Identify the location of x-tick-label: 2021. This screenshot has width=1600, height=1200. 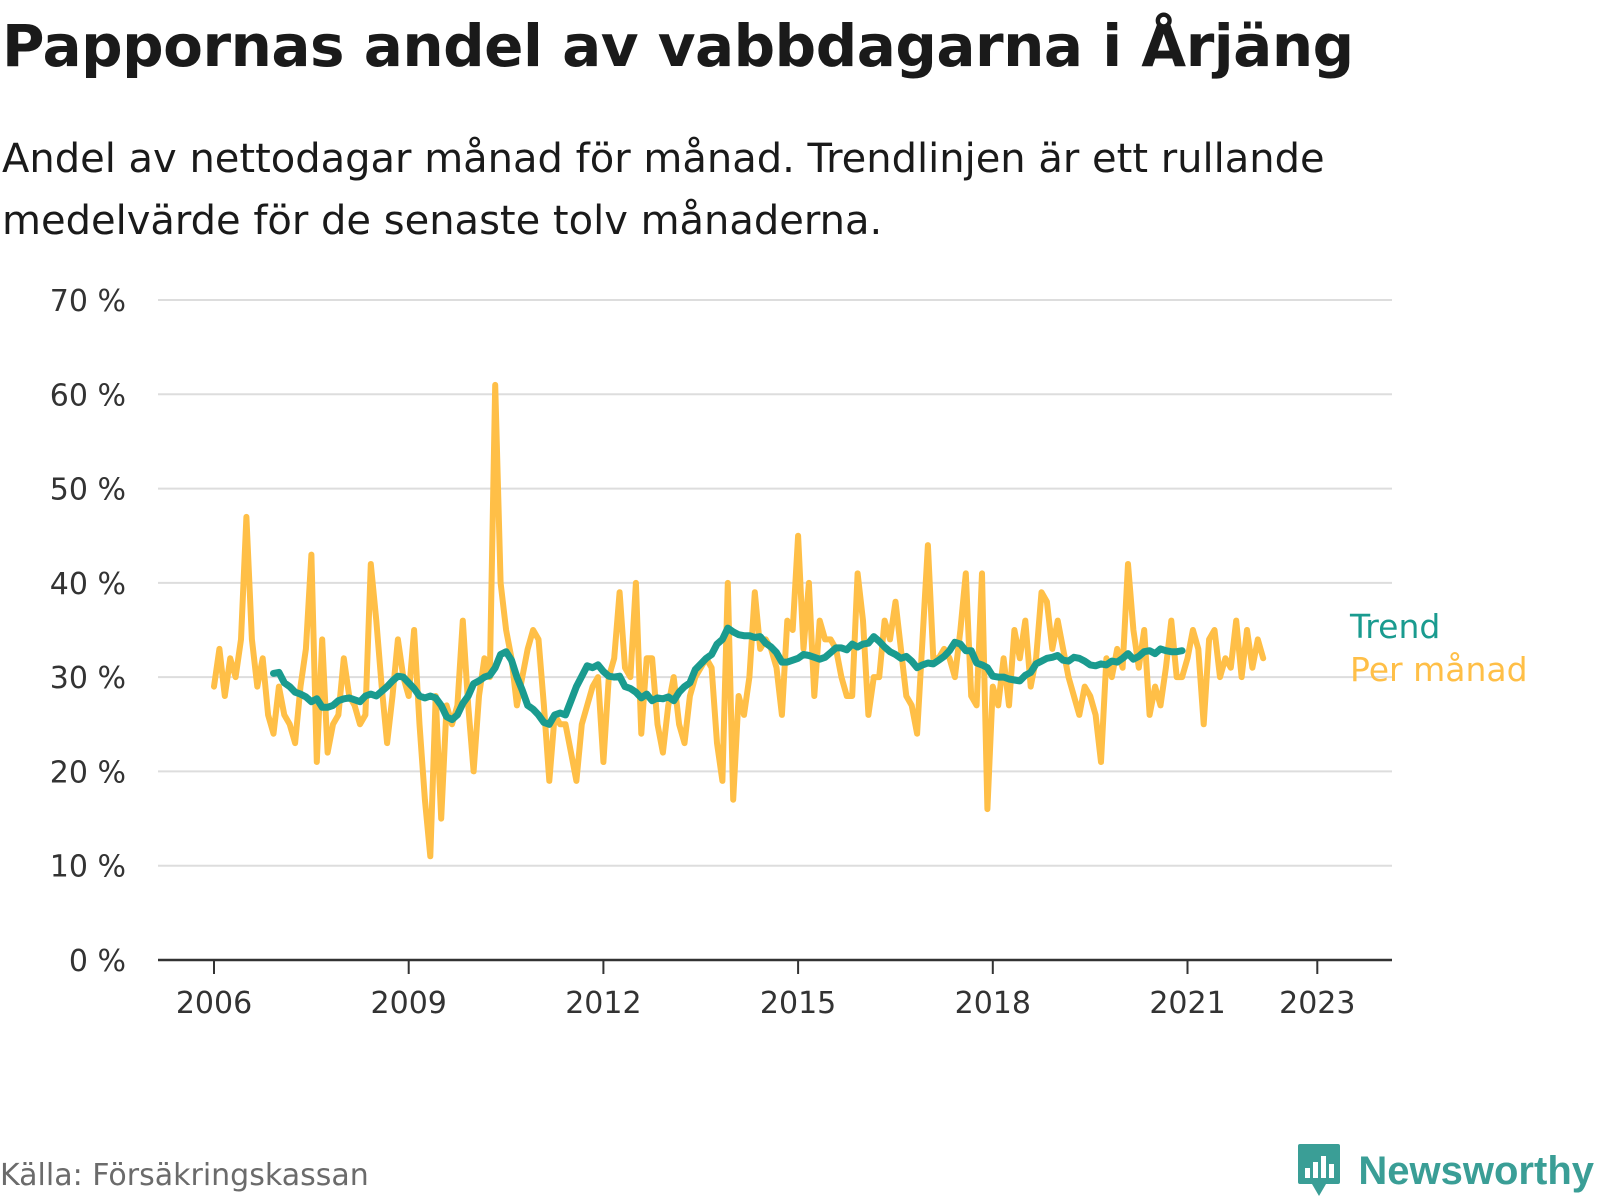
(1187, 1003).